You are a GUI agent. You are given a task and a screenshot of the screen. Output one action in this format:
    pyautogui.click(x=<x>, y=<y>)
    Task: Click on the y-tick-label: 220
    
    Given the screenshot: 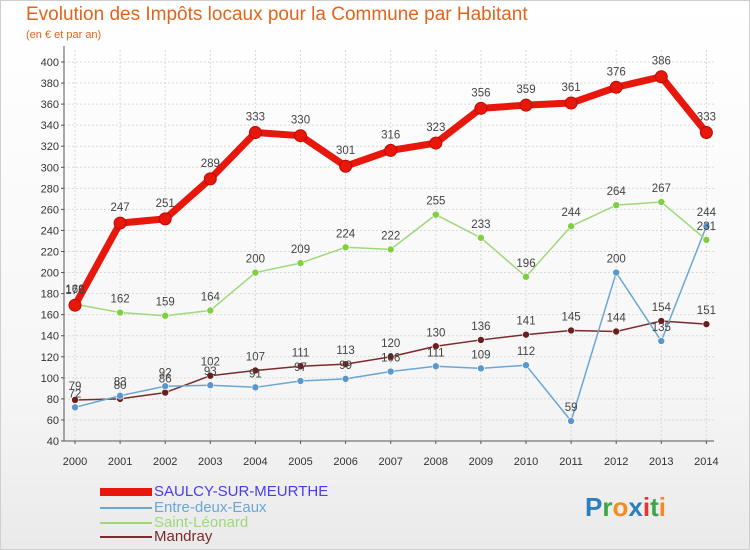 What is the action you would take?
    pyautogui.click(x=50, y=253)
    